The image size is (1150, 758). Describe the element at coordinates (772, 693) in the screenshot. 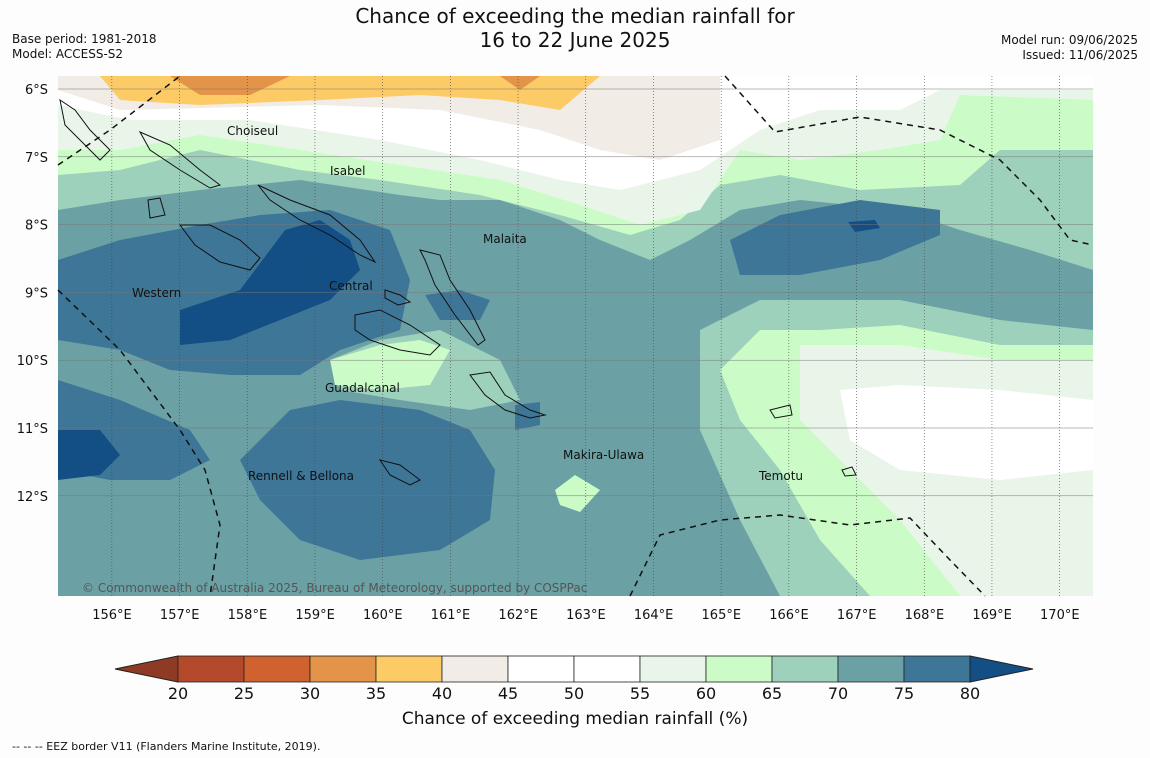

I see `colorbar-tick-label: 65` at that location.